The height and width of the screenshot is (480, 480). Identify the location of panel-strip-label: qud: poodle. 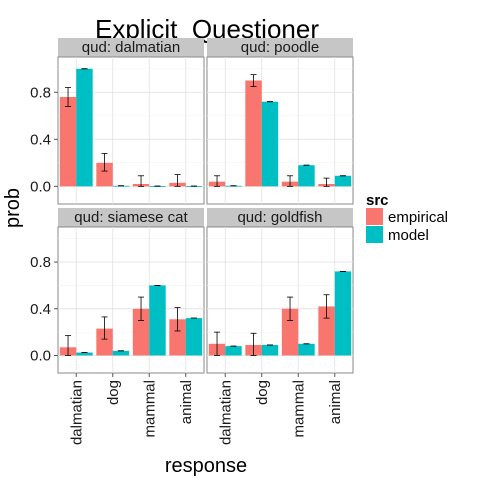
(280, 47).